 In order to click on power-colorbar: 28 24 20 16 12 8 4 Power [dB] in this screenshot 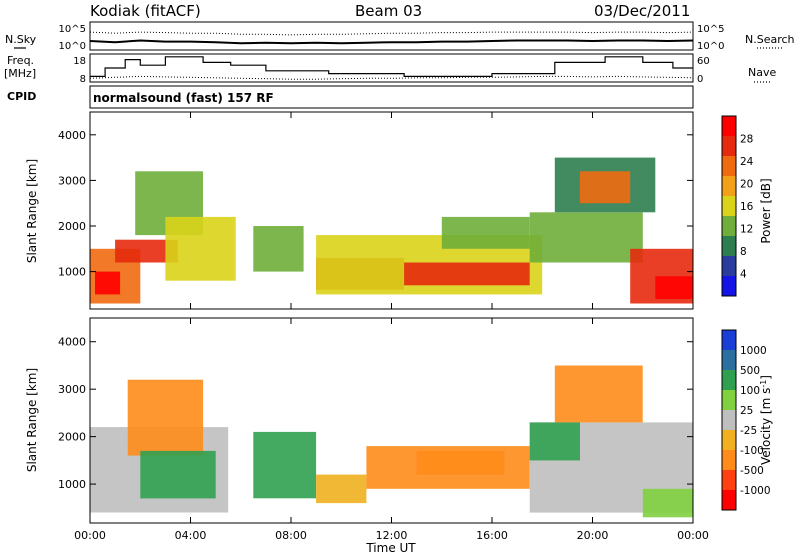, I will do `click(747, 206)`.